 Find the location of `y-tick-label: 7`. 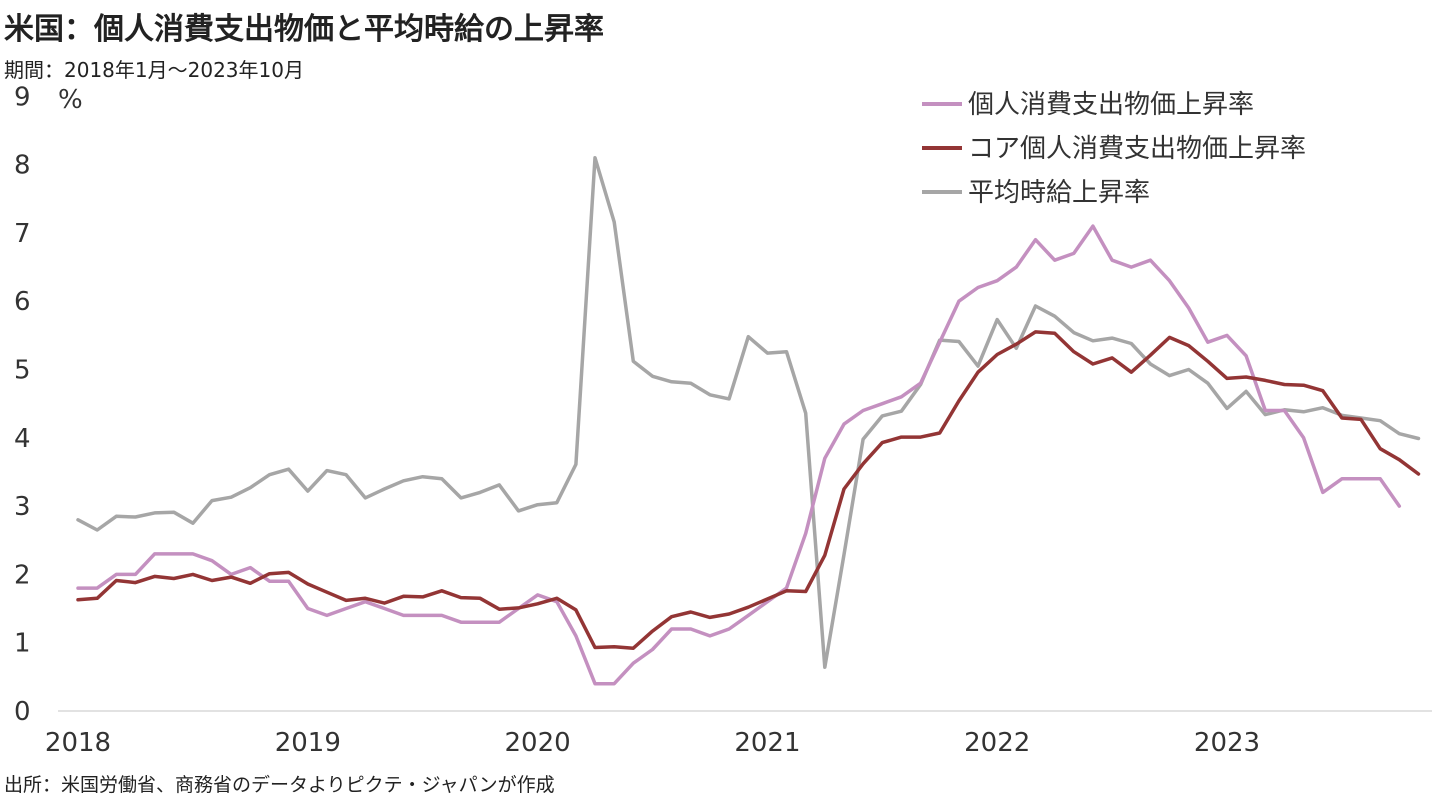

y-tick-label: 7 is located at coordinates (22, 234).